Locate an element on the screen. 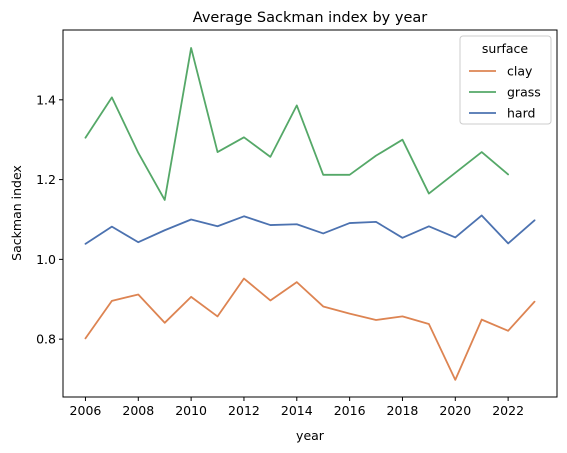  x-tick-label: 2010 is located at coordinates (191, 410).